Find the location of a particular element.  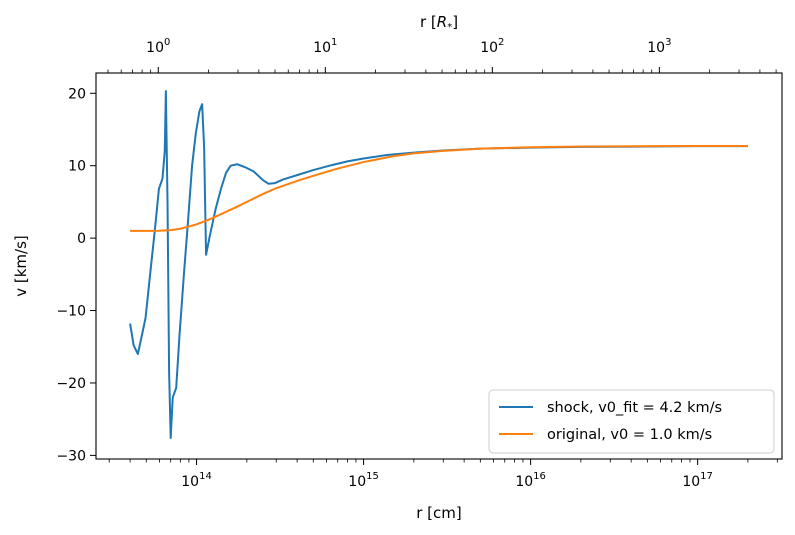

x-tick-label: 1015 is located at coordinates (363, 480).